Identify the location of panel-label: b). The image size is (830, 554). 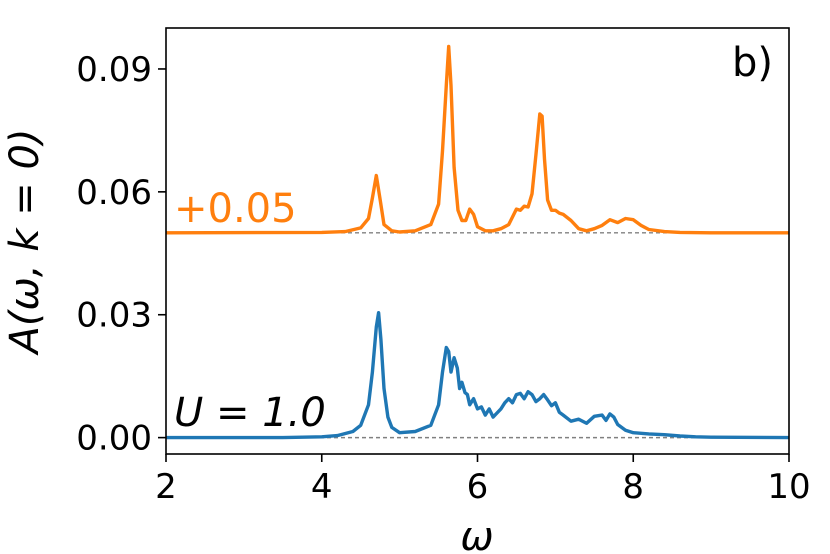
(752, 63).